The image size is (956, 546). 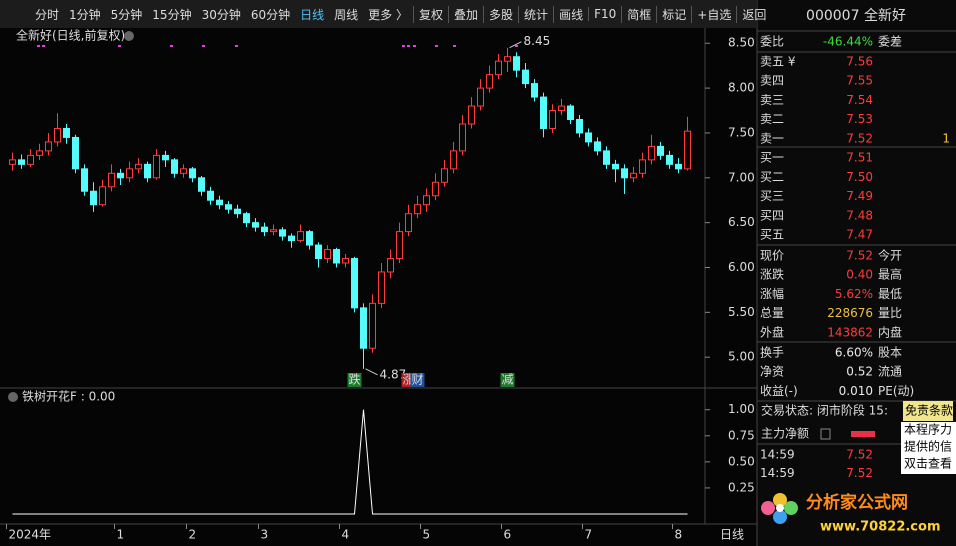 What do you see at coordinates (890, 294) in the screenshot?
I see `quote-label: 最低` at bounding box center [890, 294].